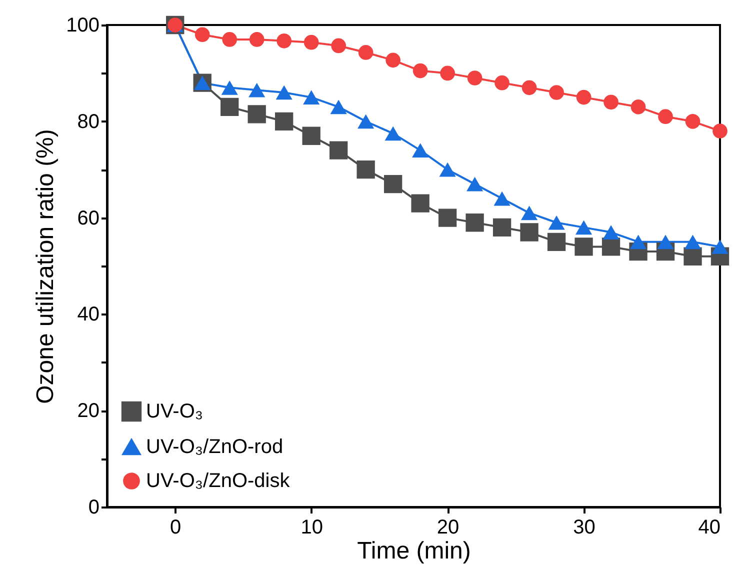 Image resolution: width=738 pixels, height=578 pixels. Describe the element at coordinates (88, 121) in the screenshot. I see `y-tick-label: 80` at that location.